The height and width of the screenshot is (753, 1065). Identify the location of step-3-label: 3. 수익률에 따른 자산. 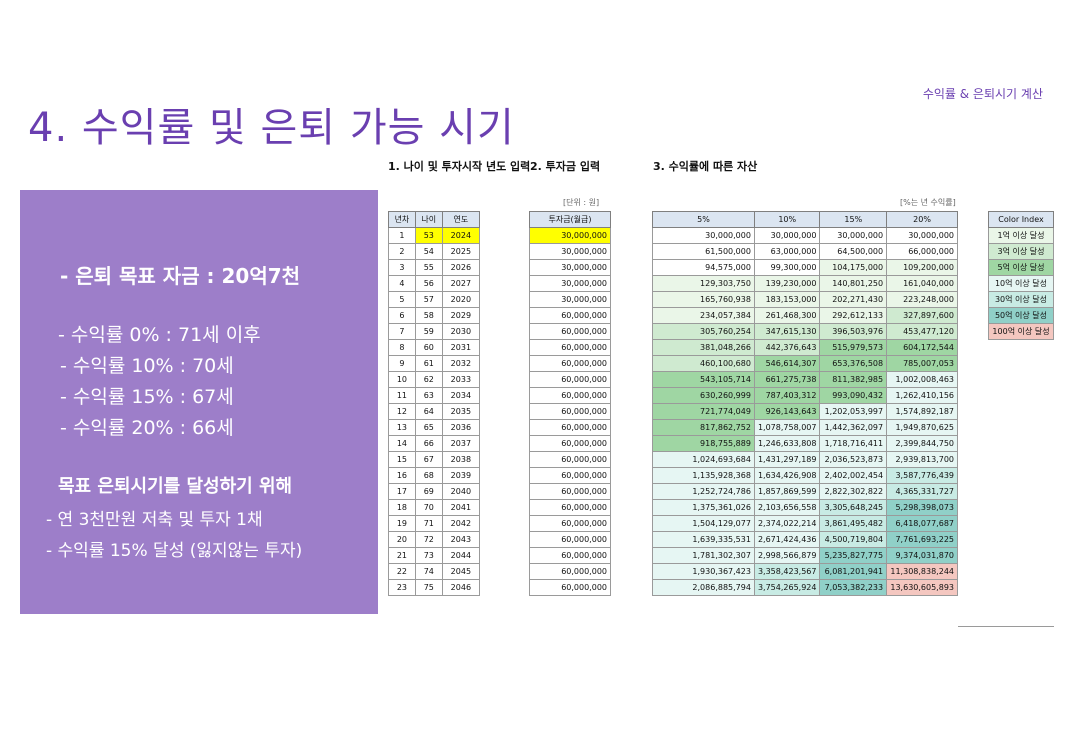
(705, 166).